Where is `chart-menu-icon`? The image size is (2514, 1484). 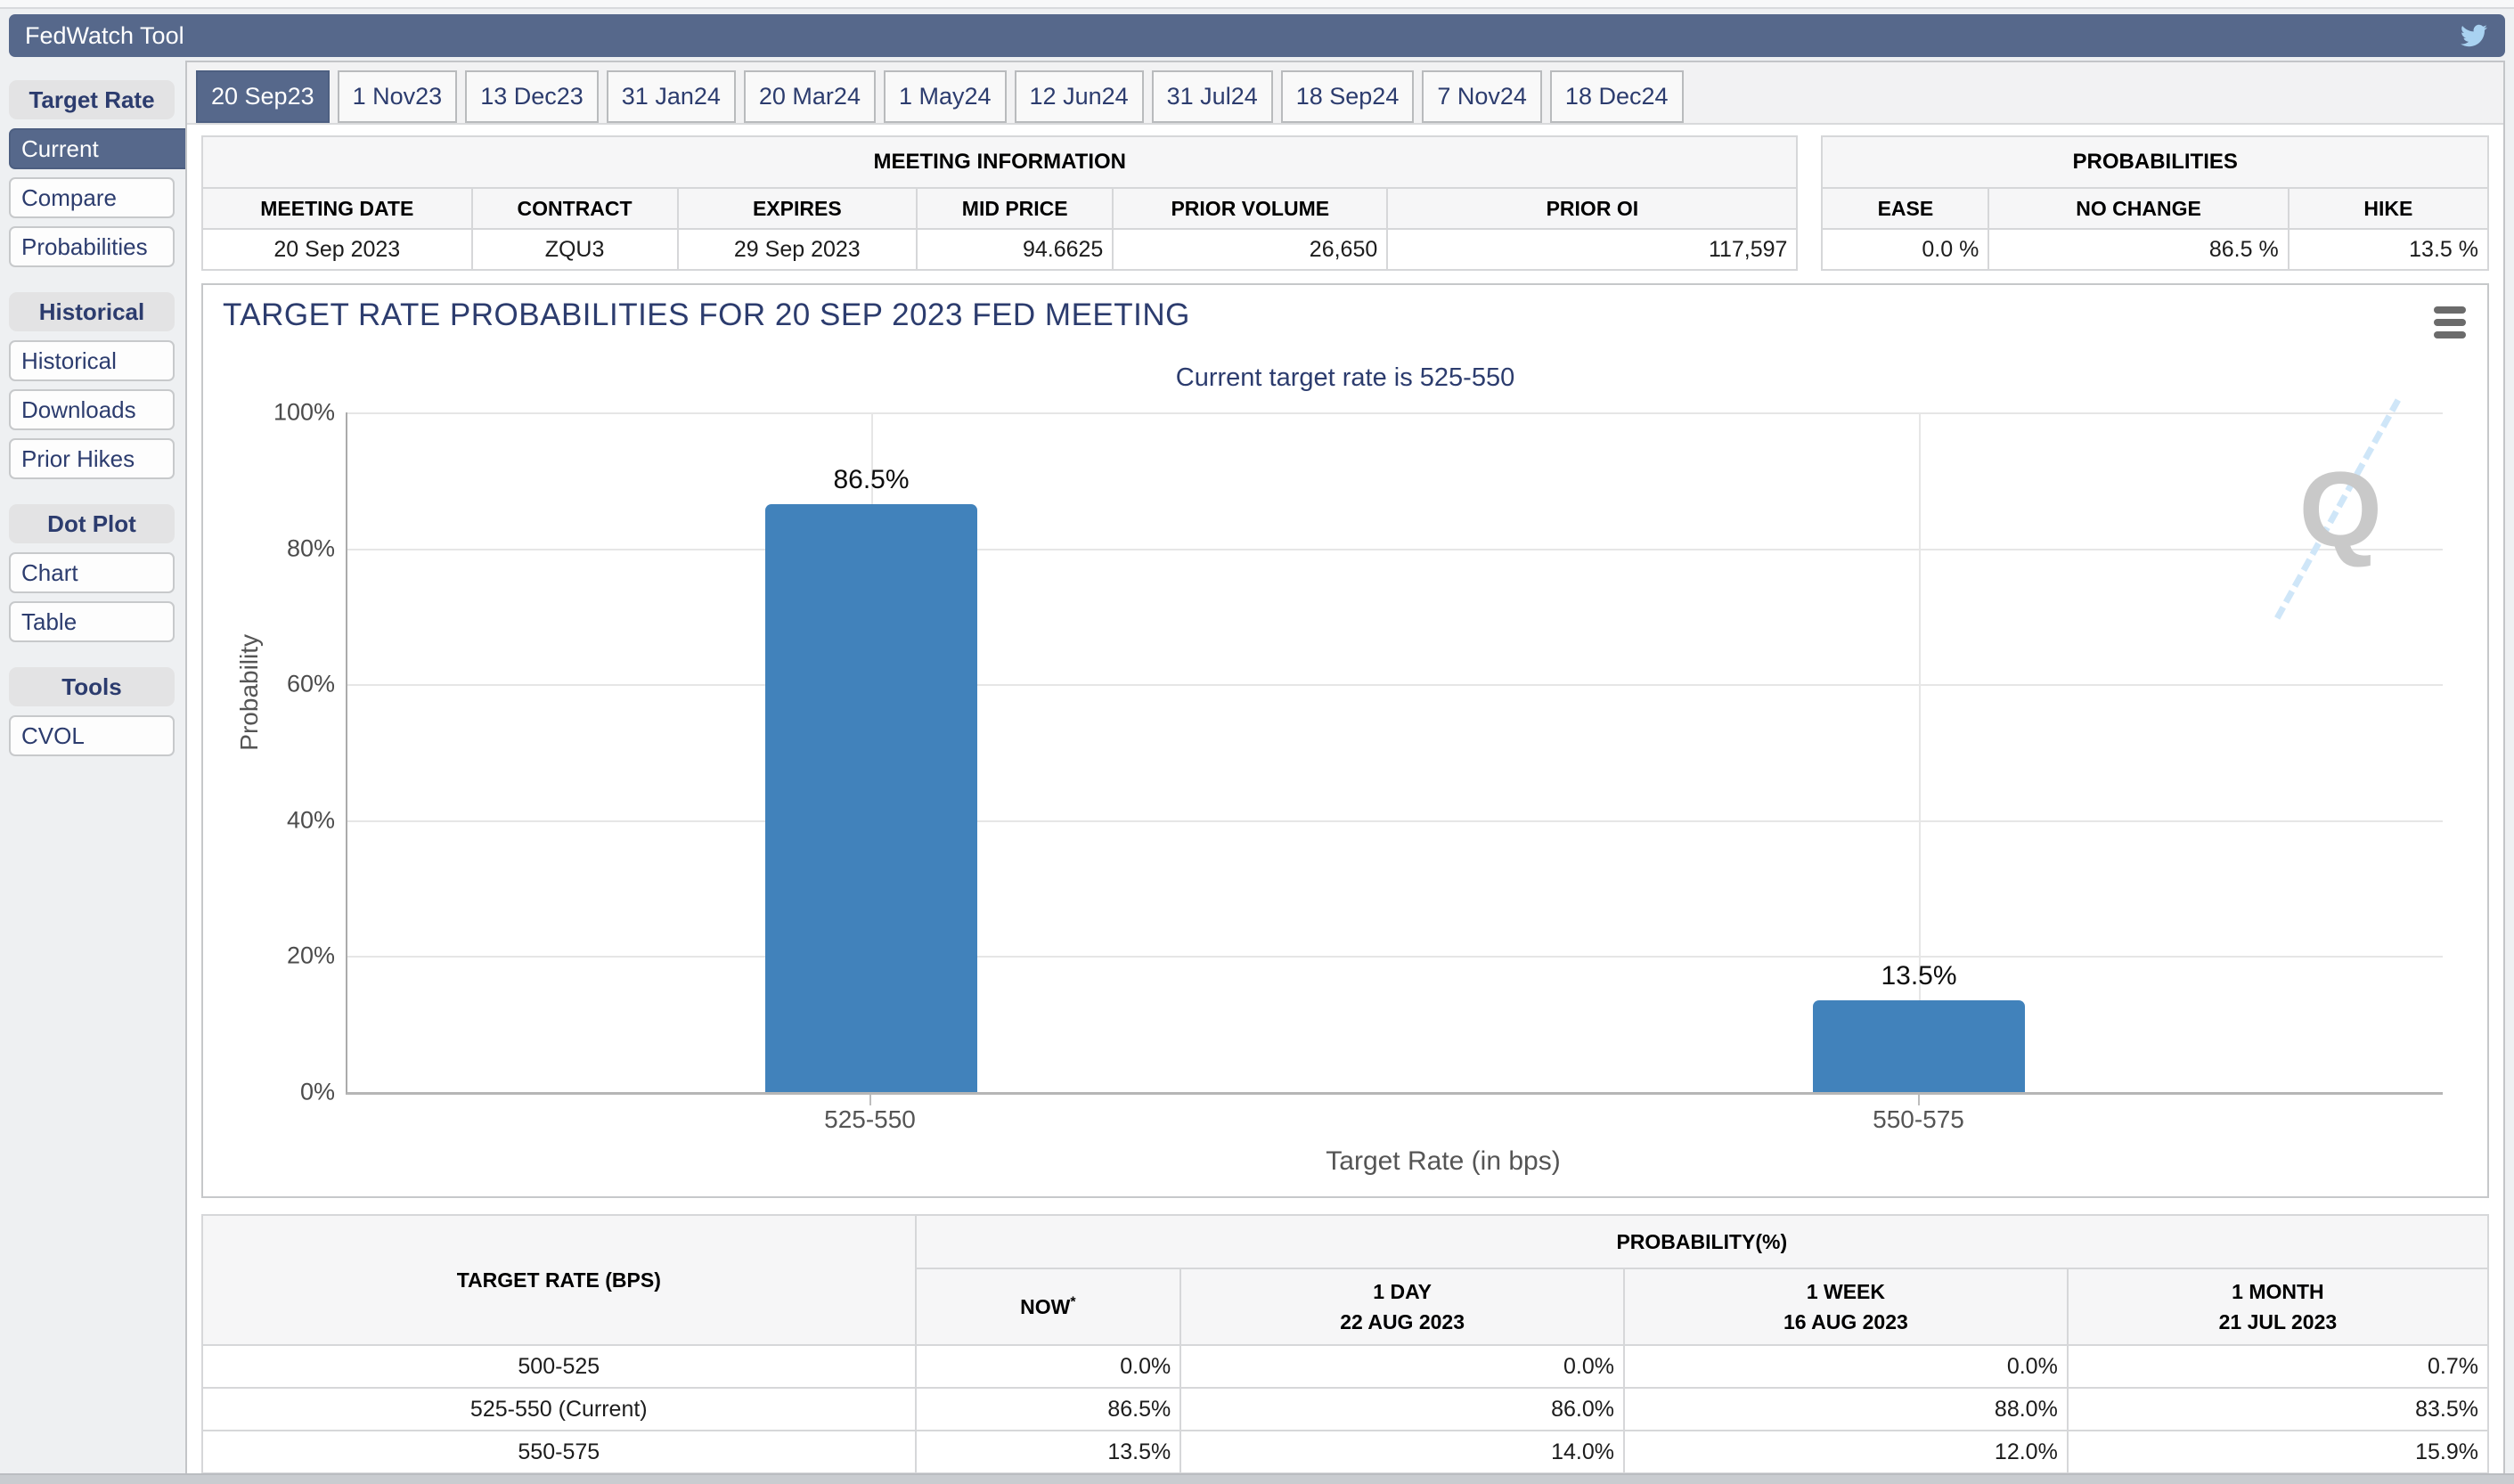
chart-menu-icon is located at coordinates (2450, 325).